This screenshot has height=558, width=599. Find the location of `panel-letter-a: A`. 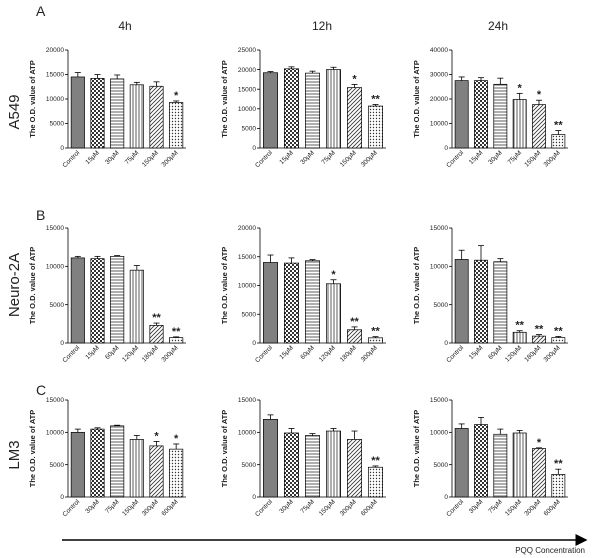

panel-letter-a: A is located at coordinates (41, 11).